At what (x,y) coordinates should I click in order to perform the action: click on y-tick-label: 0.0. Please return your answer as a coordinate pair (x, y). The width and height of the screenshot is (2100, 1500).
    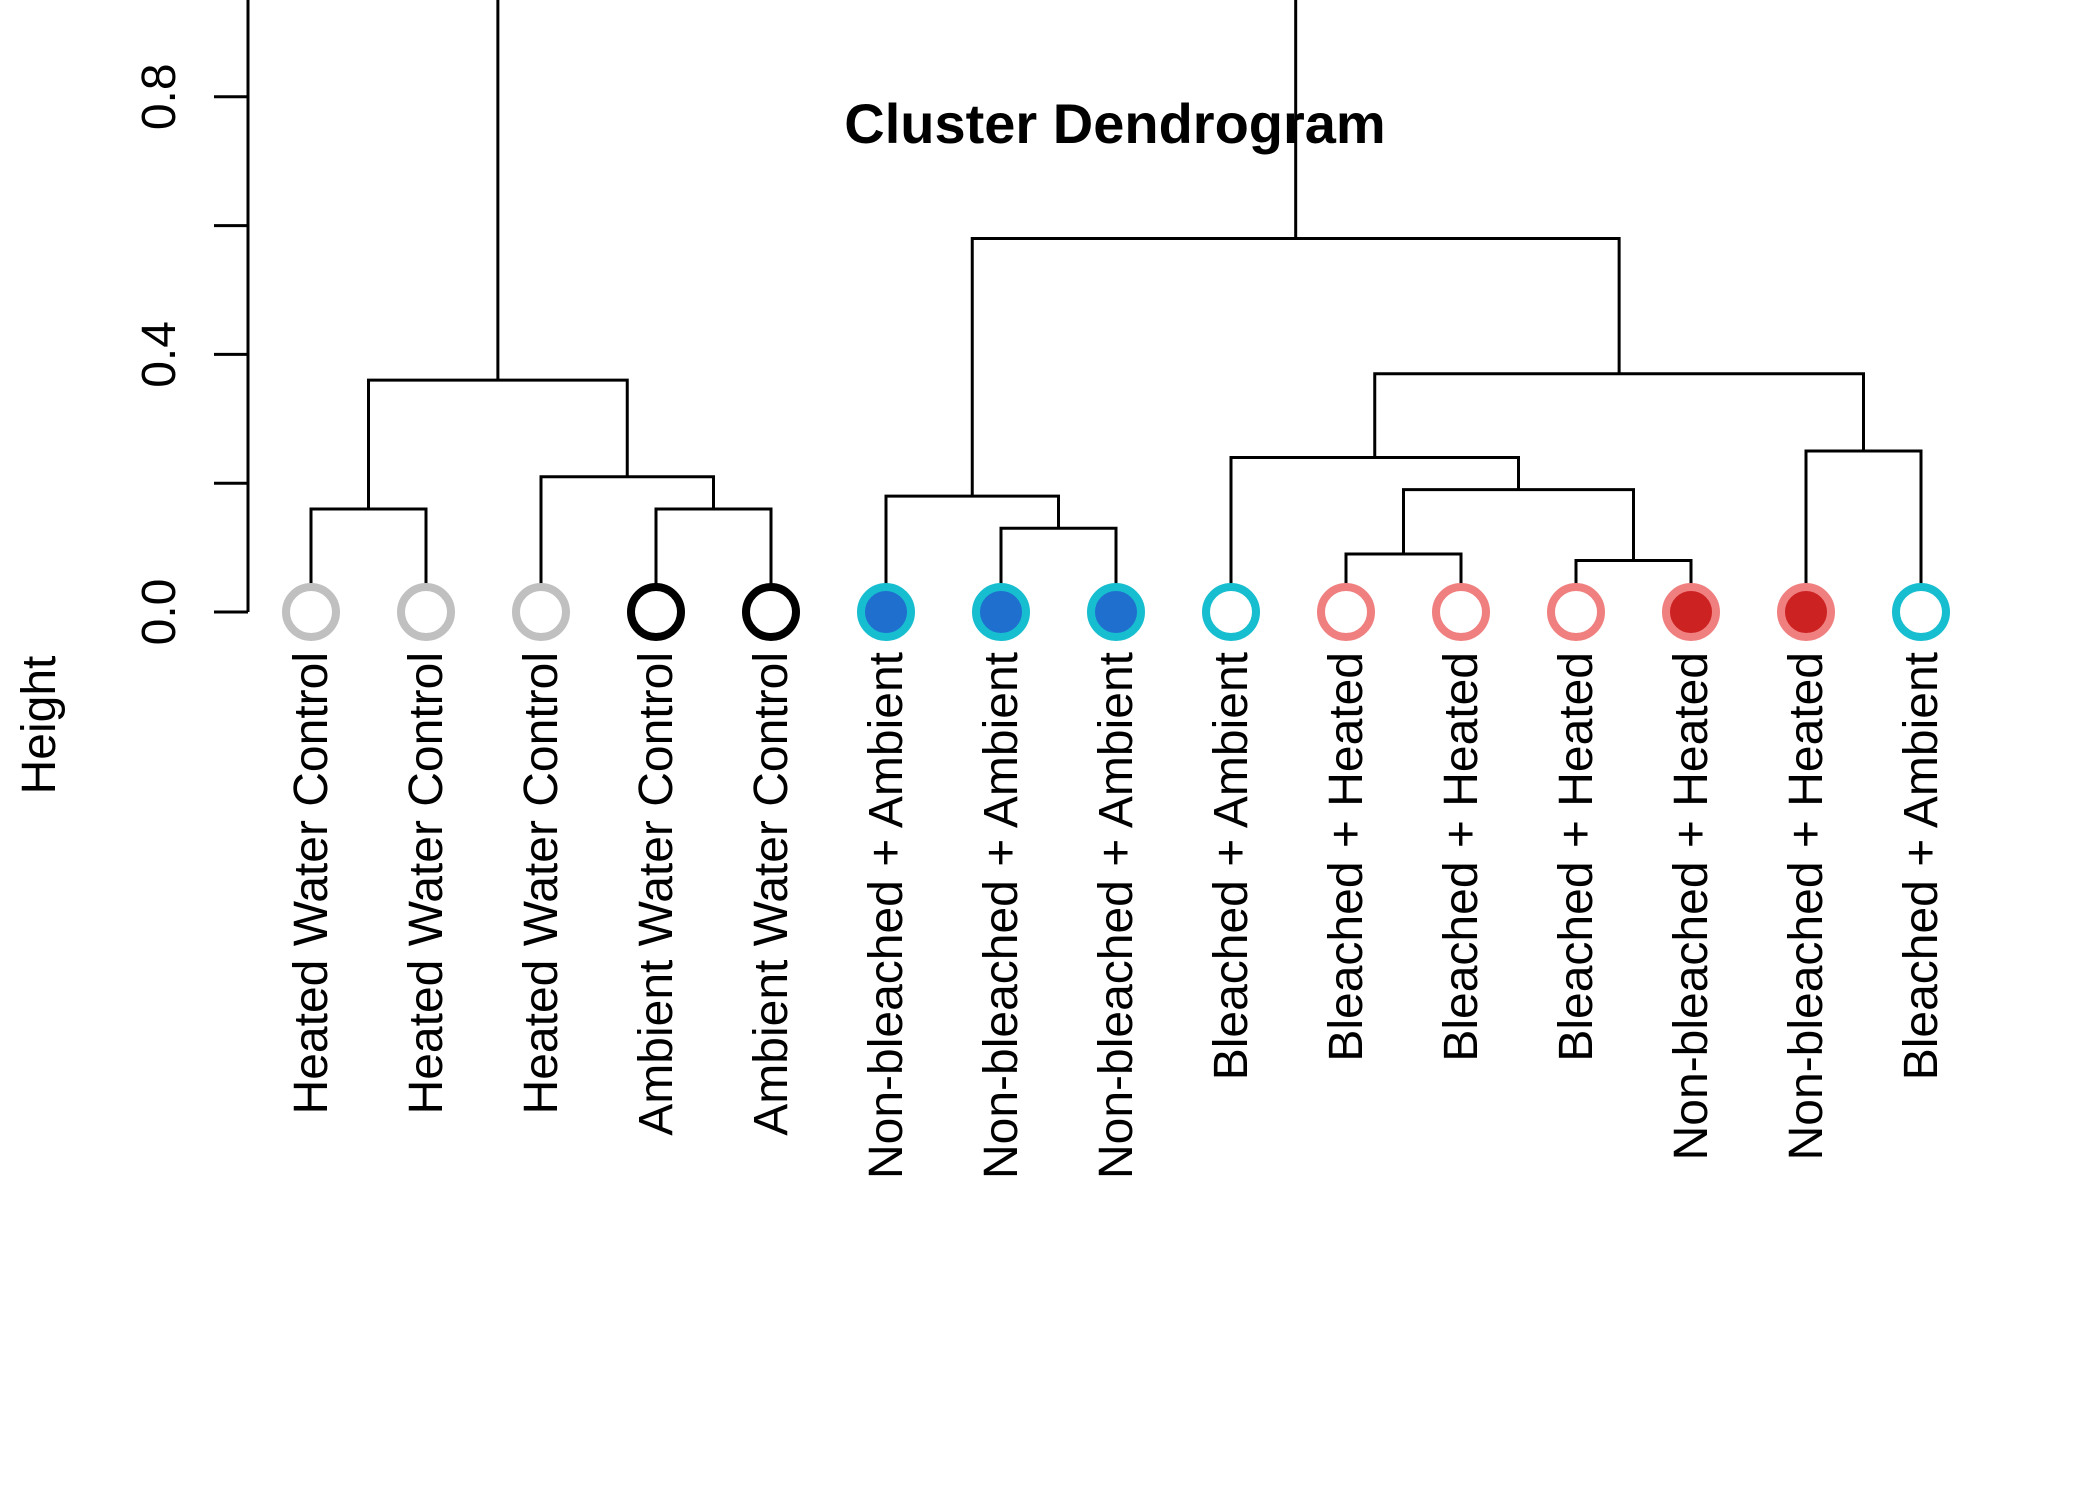
    Looking at the image, I should click on (159, 612).